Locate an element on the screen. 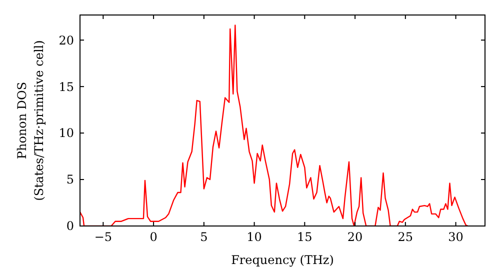 Image resolution: width=500 pixels, height=280 pixels. x-tick-label: −5 is located at coordinates (103, 237).